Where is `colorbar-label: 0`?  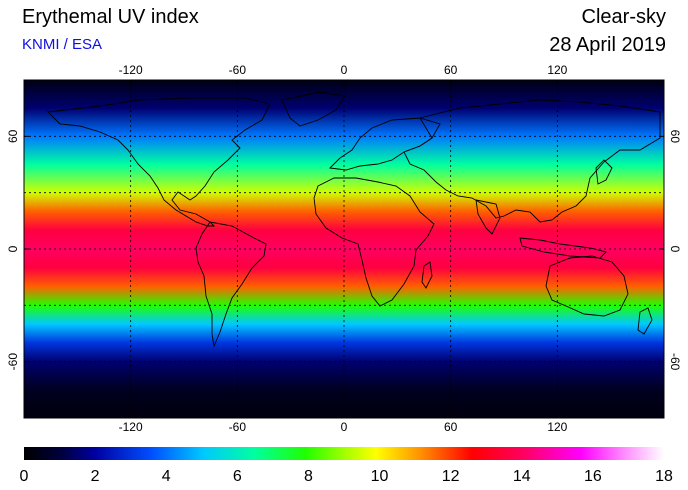
colorbar-label: 0 is located at coordinates (24, 476).